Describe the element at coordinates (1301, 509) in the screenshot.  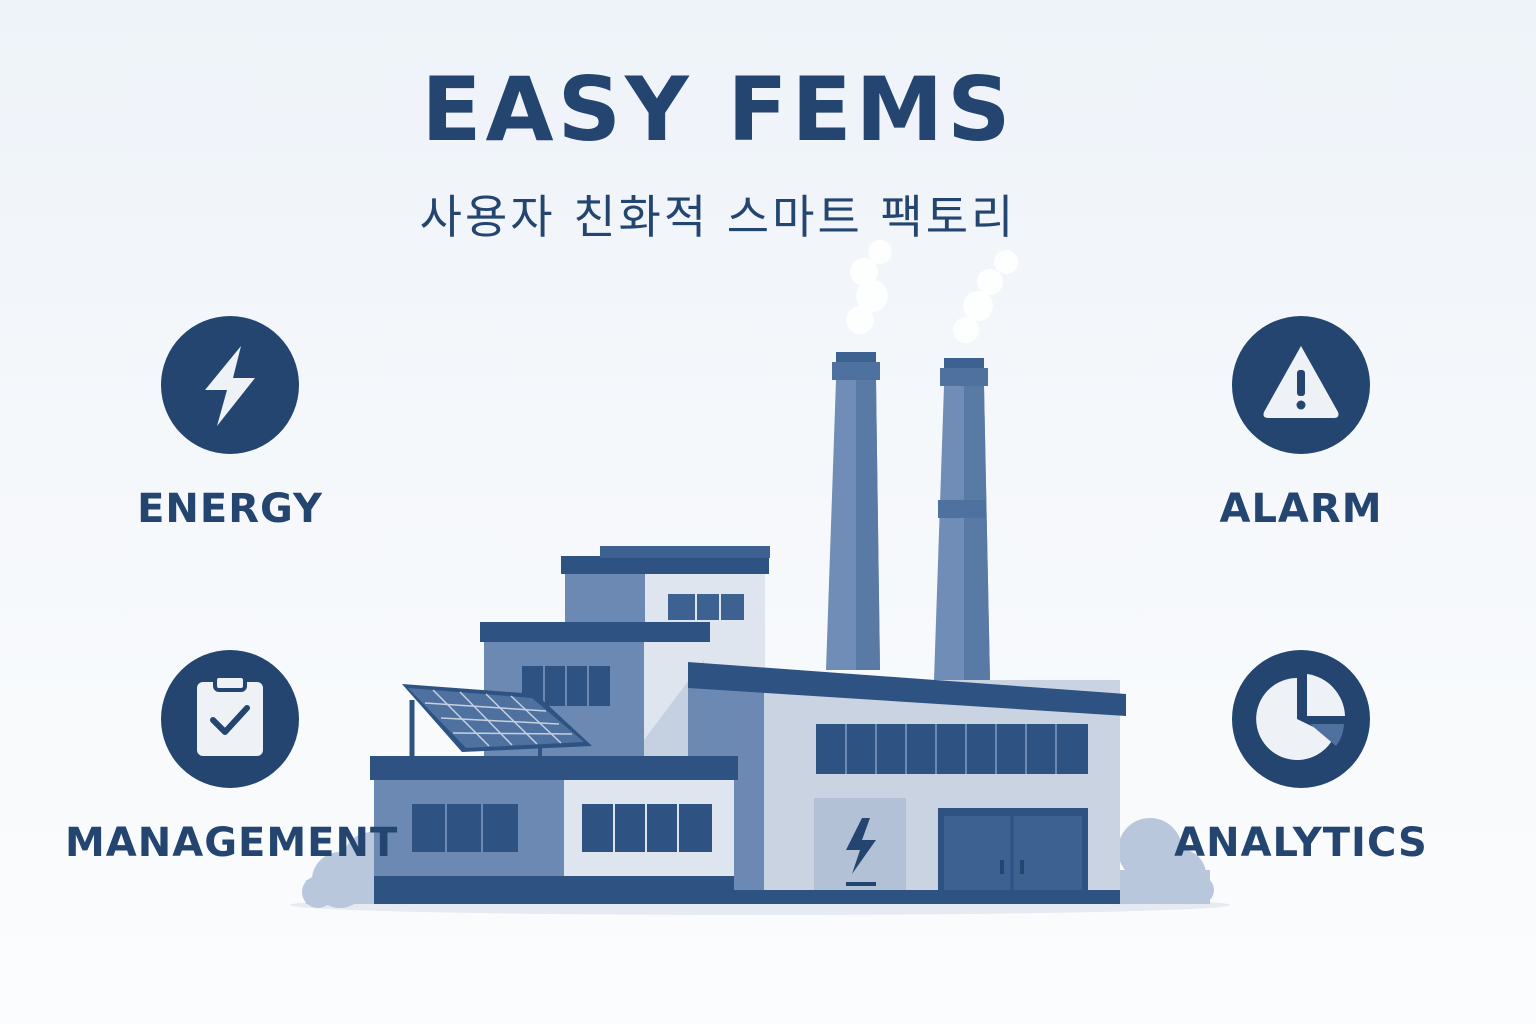
I see `feature-label-alarm: ALARM` at that location.